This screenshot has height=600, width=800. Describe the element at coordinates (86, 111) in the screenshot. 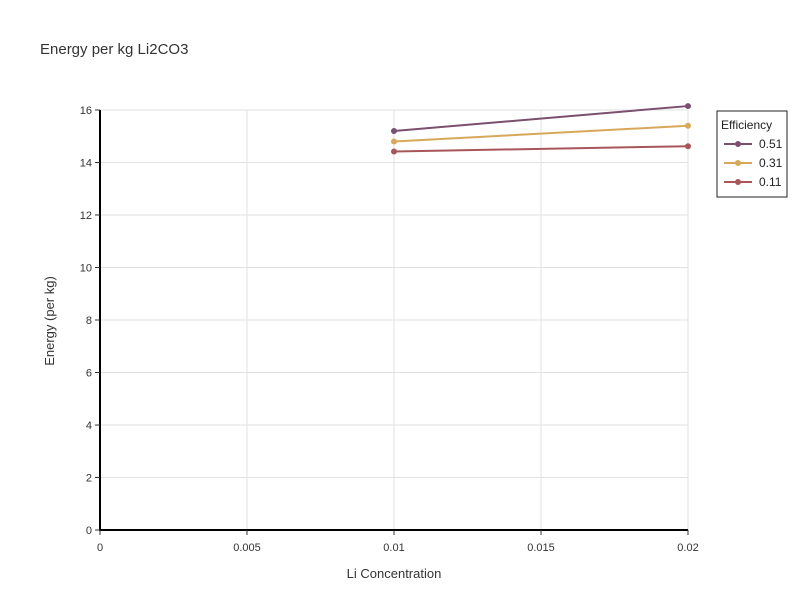

I see `y-tick-label: 16` at that location.